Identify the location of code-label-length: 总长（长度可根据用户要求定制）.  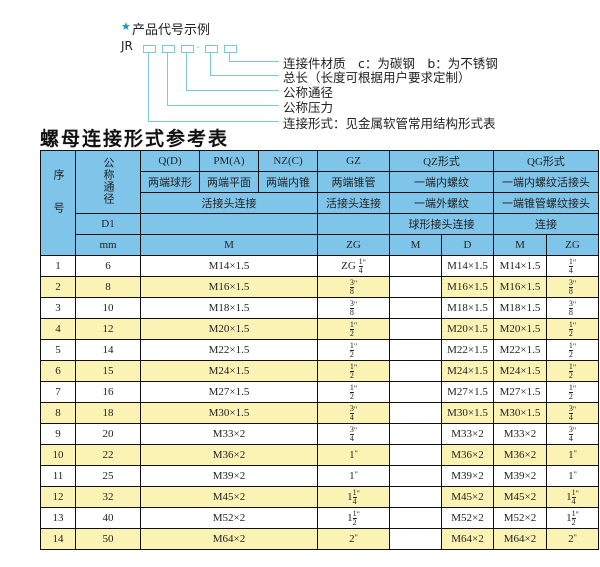
(377, 77).